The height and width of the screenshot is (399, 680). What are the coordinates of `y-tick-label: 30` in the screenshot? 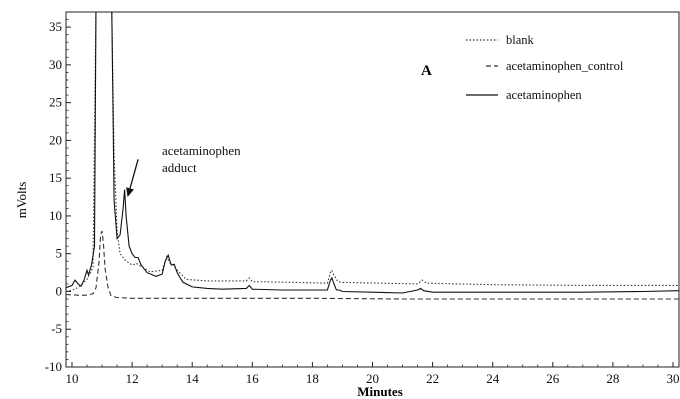 It's located at (55, 64).